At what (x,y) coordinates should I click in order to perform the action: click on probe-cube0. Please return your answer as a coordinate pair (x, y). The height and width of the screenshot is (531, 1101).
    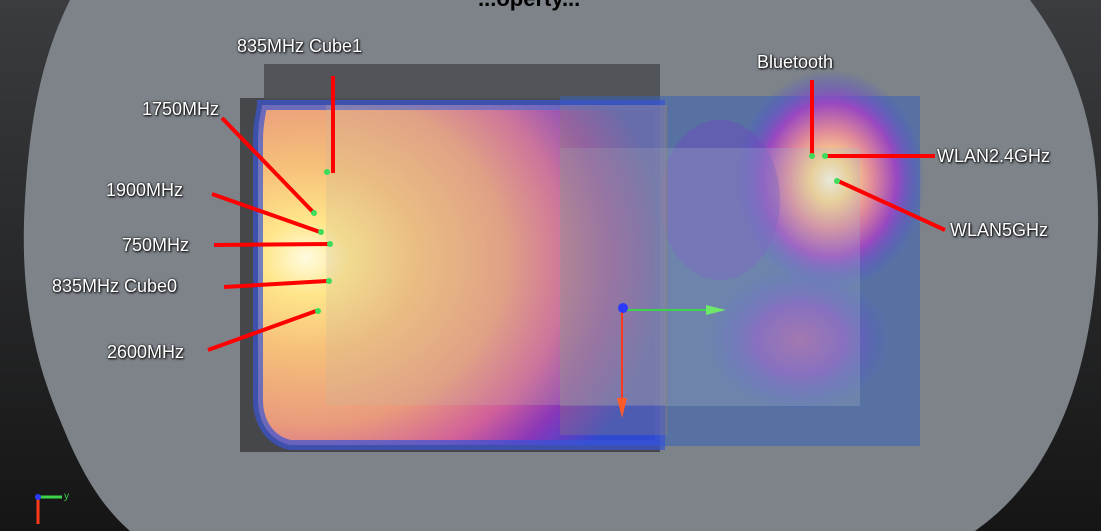
    Looking at the image, I should click on (329, 281).